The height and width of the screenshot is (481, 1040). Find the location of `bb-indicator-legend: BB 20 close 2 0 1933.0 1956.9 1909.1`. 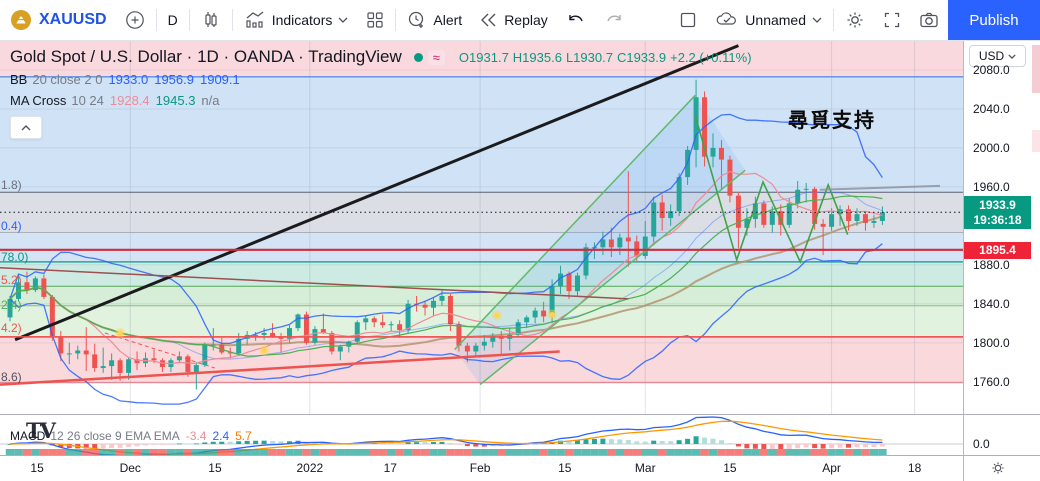

bb-indicator-legend: BB 20 close 2 0 1933.0 1956.9 1909.1 is located at coordinates (125, 79).